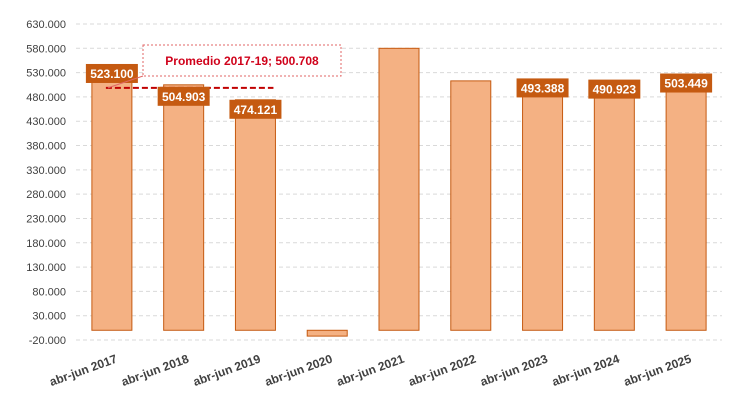 The height and width of the screenshot is (410, 742). I want to click on callout-leader-line, so click(125, 82).